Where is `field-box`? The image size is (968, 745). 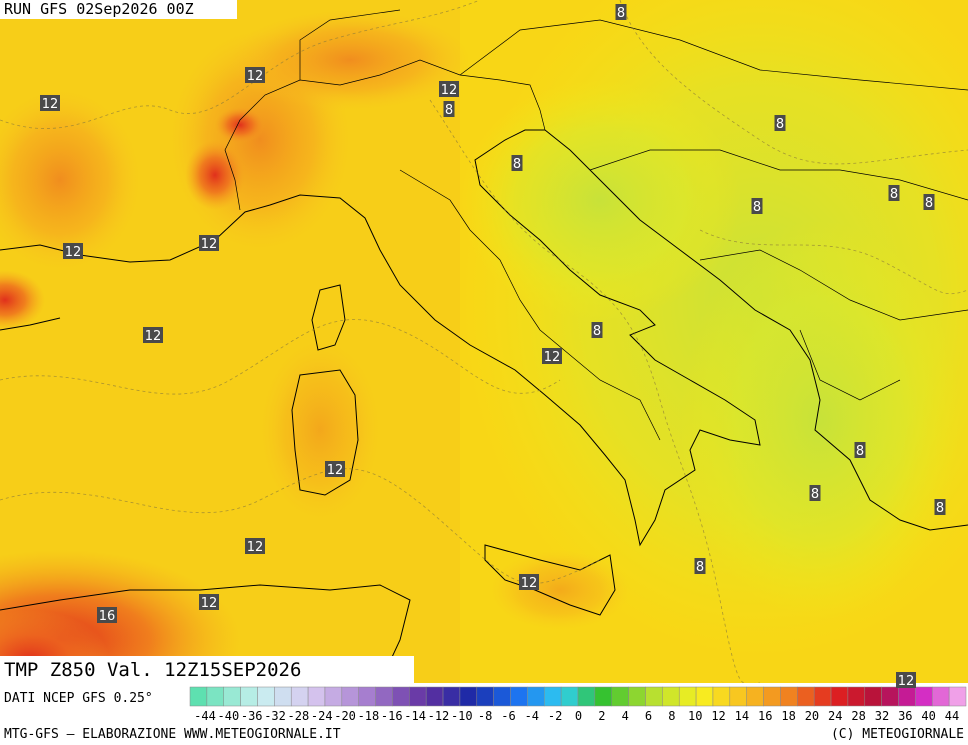
field-box is located at coordinates (207, 669).